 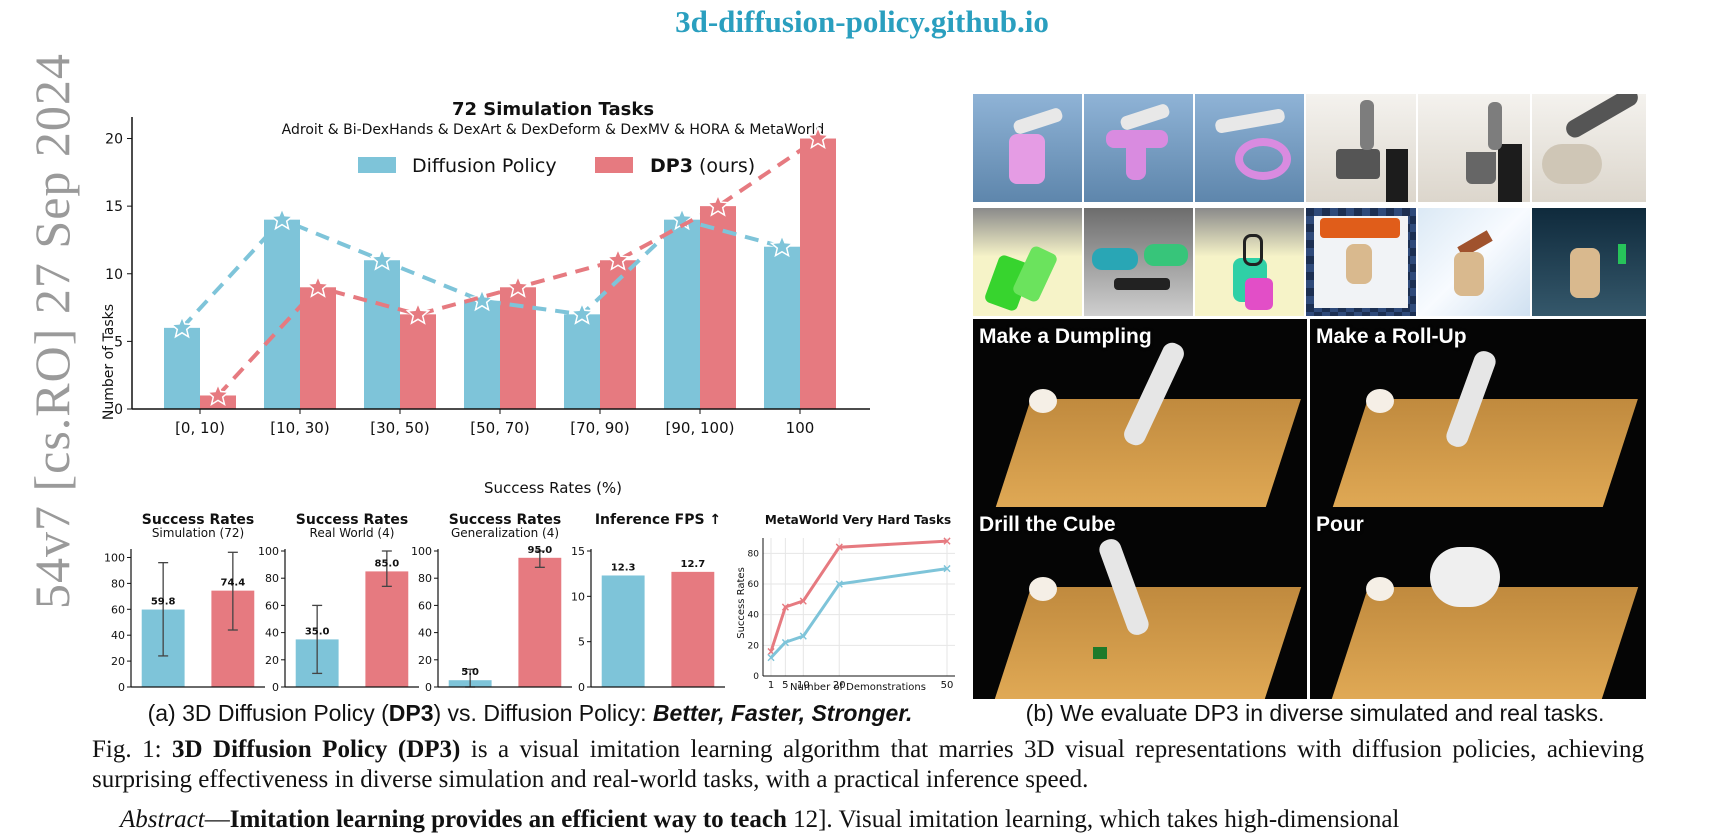 What do you see at coordinates (118, 342) in the screenshot?
I see `y-tick-label: 5` at bounding box center [118, 342].